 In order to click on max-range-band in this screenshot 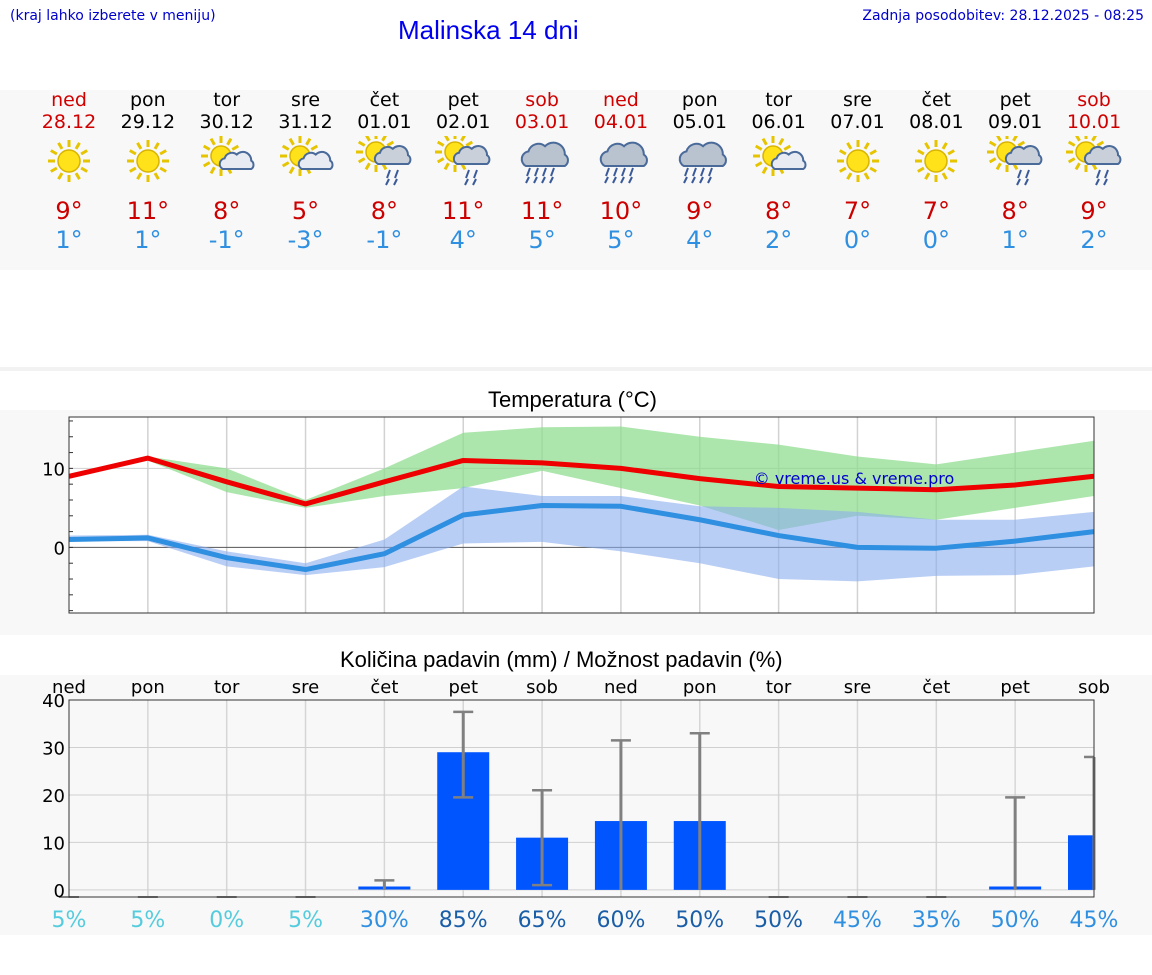, I will do `click(581, 478)`.